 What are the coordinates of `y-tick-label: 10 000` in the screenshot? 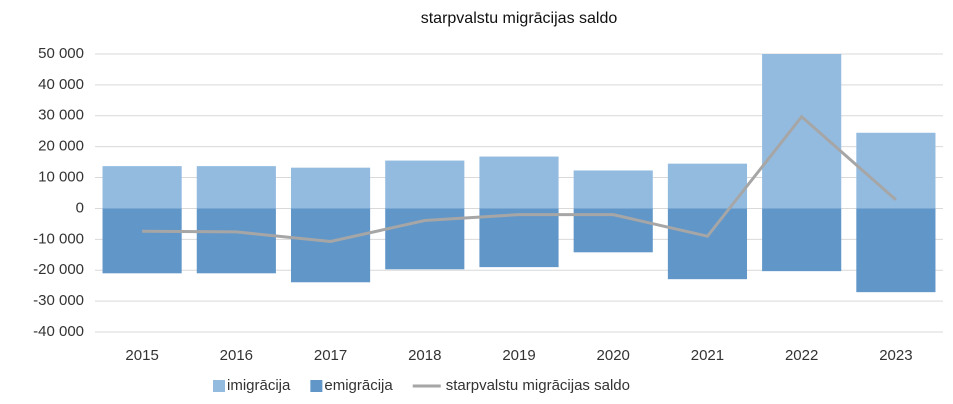 It's located at (61, 177).